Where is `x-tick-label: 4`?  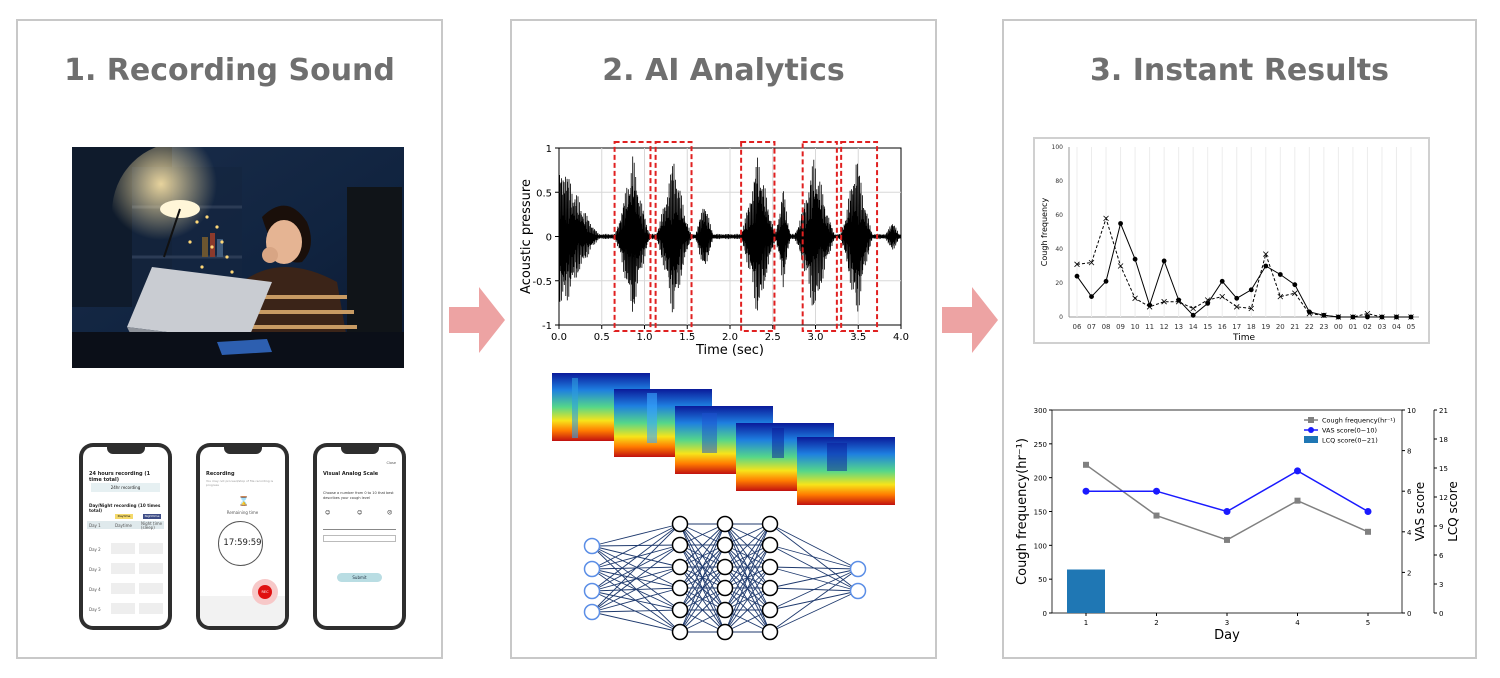
x-tick-label: 4 is located at coordinates (1297, 623).